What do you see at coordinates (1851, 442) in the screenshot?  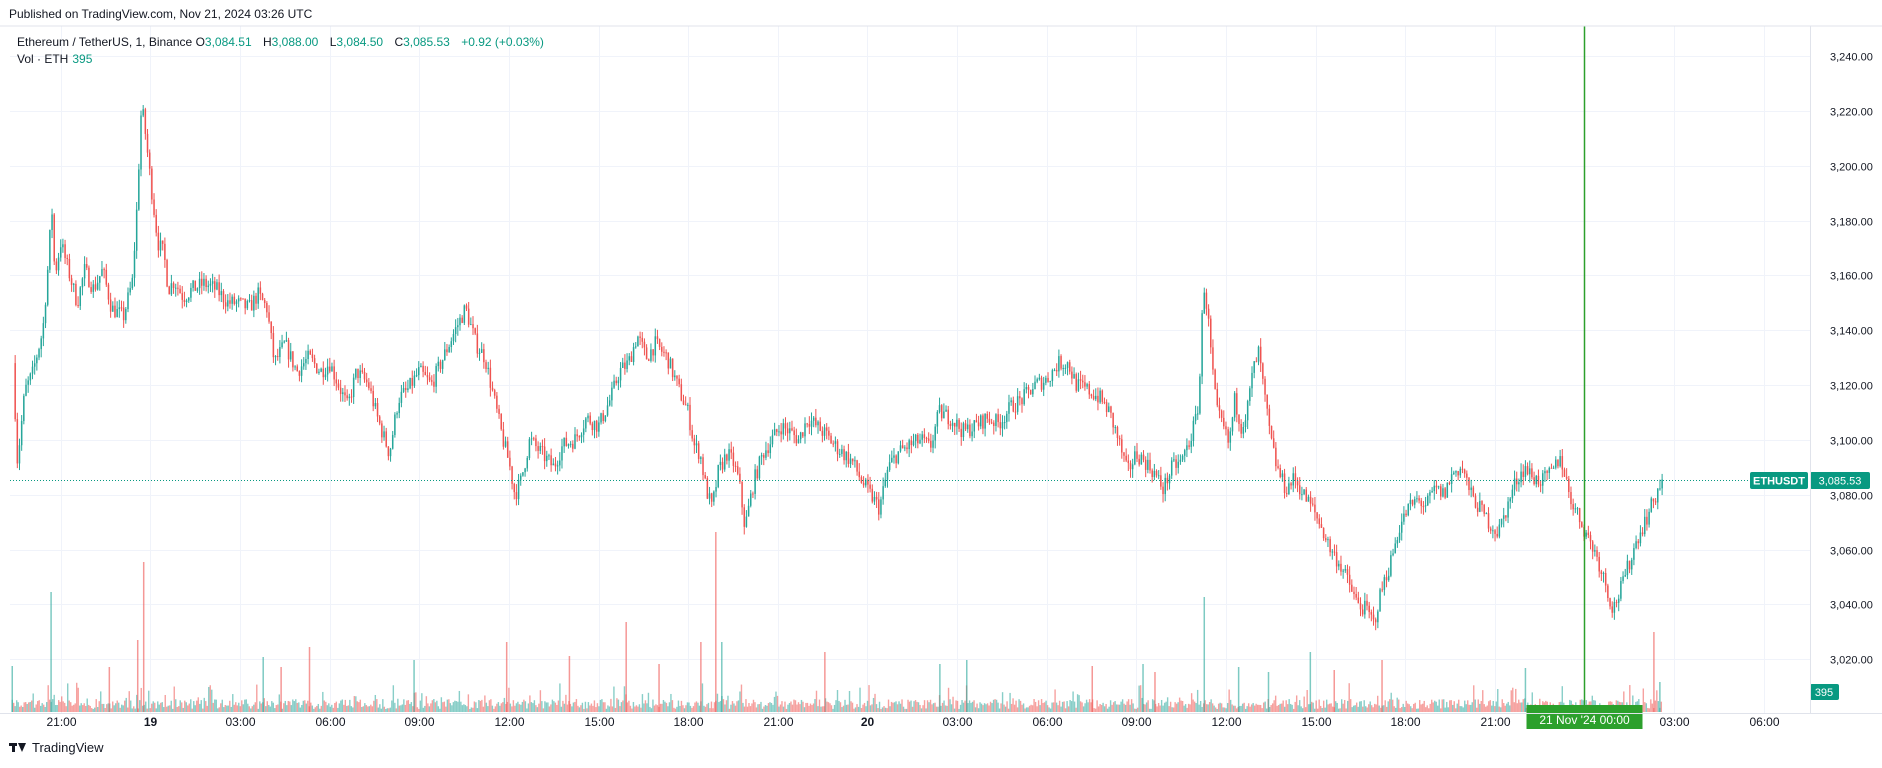 I see `y-tick-label: 3,100.00` at bounding box center [1851, 442].